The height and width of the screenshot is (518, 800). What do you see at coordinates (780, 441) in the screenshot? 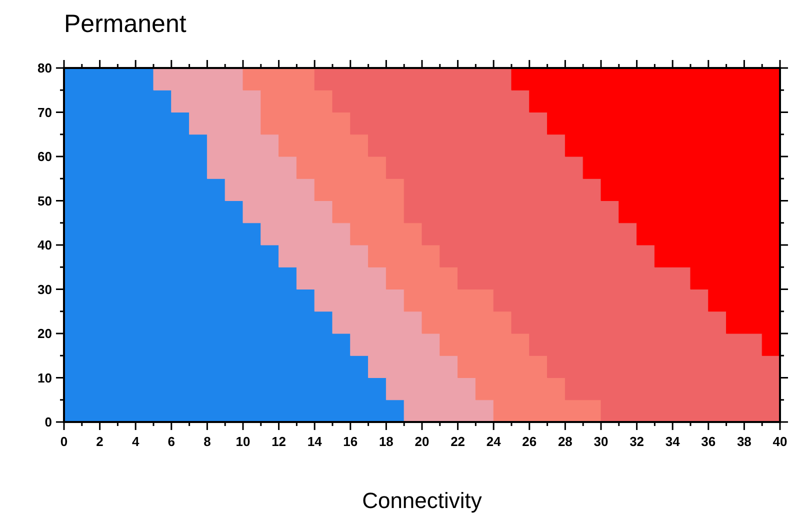
I see `x-tick-label: 40` at bounding box center [780, 441].